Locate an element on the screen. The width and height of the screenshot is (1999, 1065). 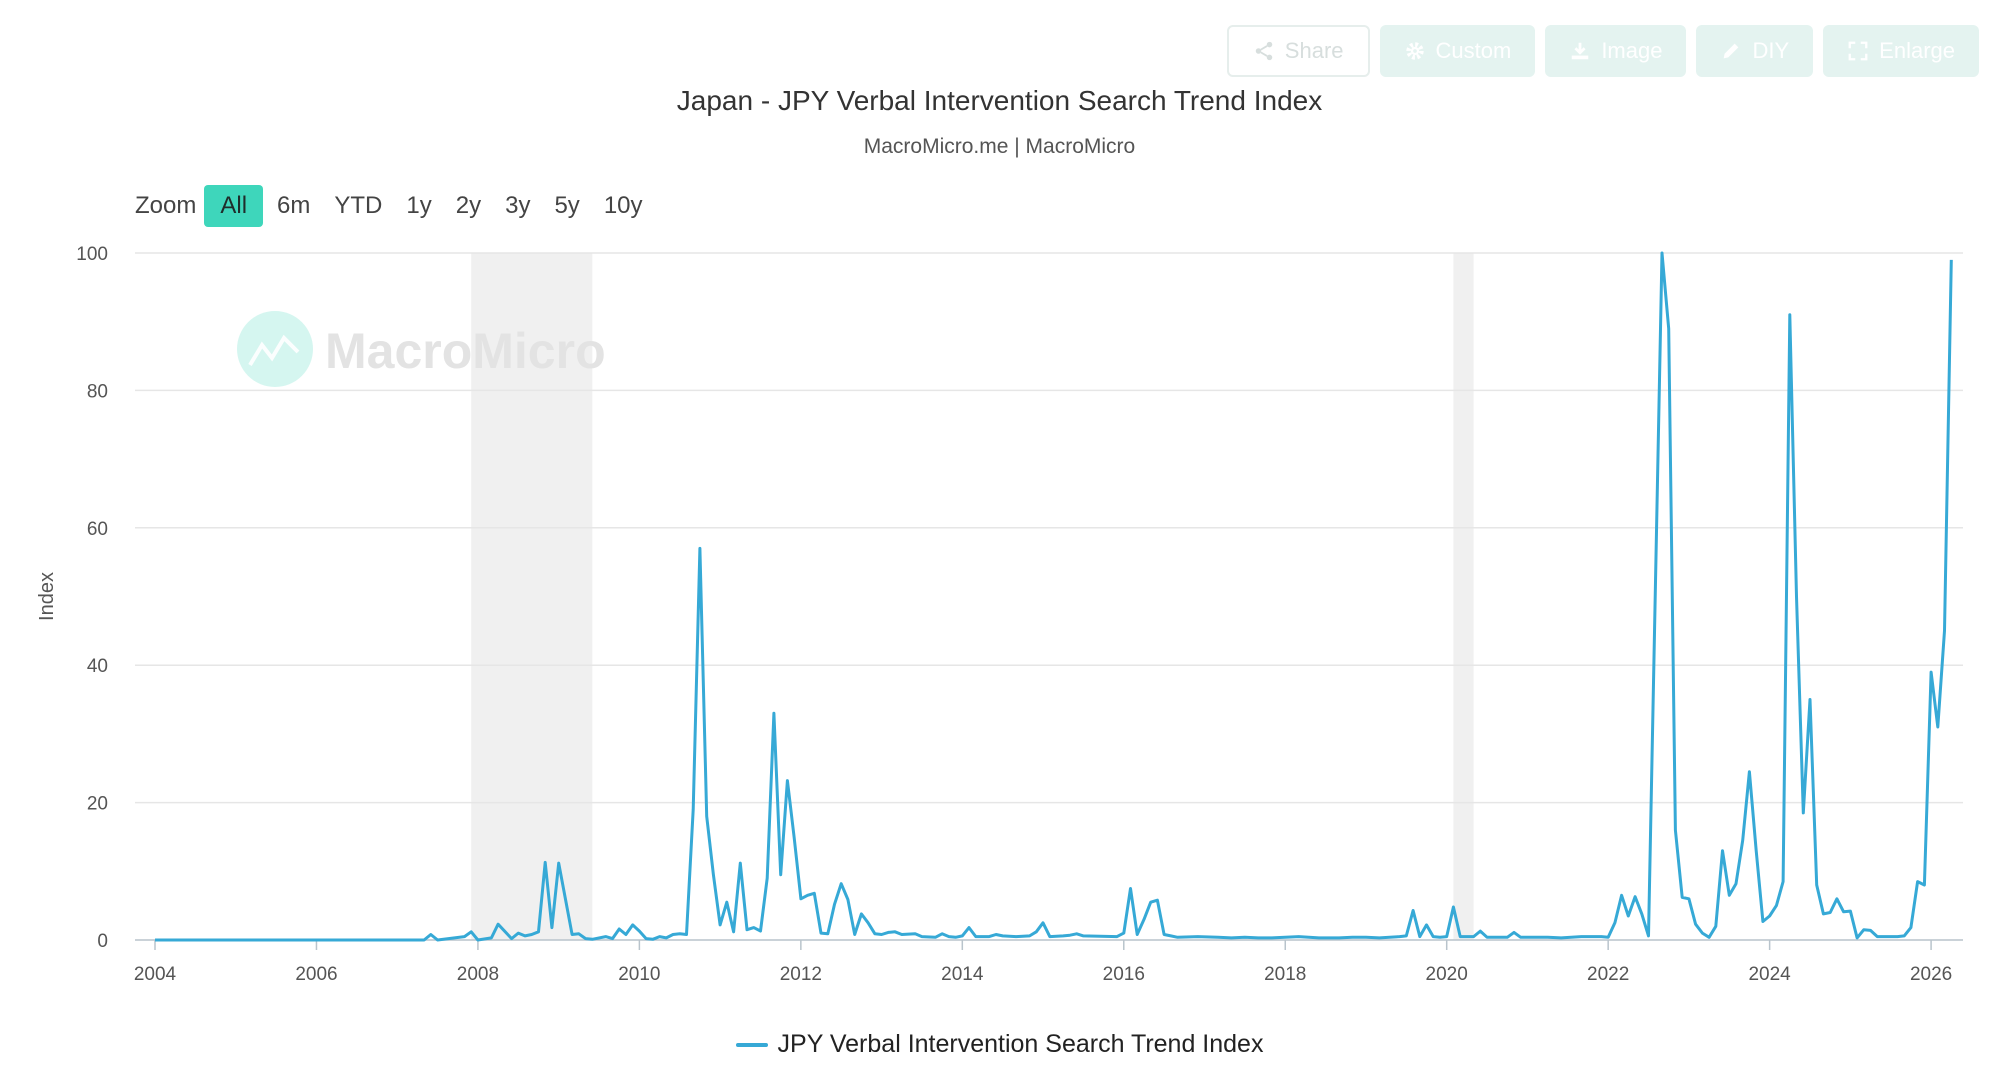
chart-toolbar: Share Custom Image DIY Enlarge is located at coordinates (1602, 51).